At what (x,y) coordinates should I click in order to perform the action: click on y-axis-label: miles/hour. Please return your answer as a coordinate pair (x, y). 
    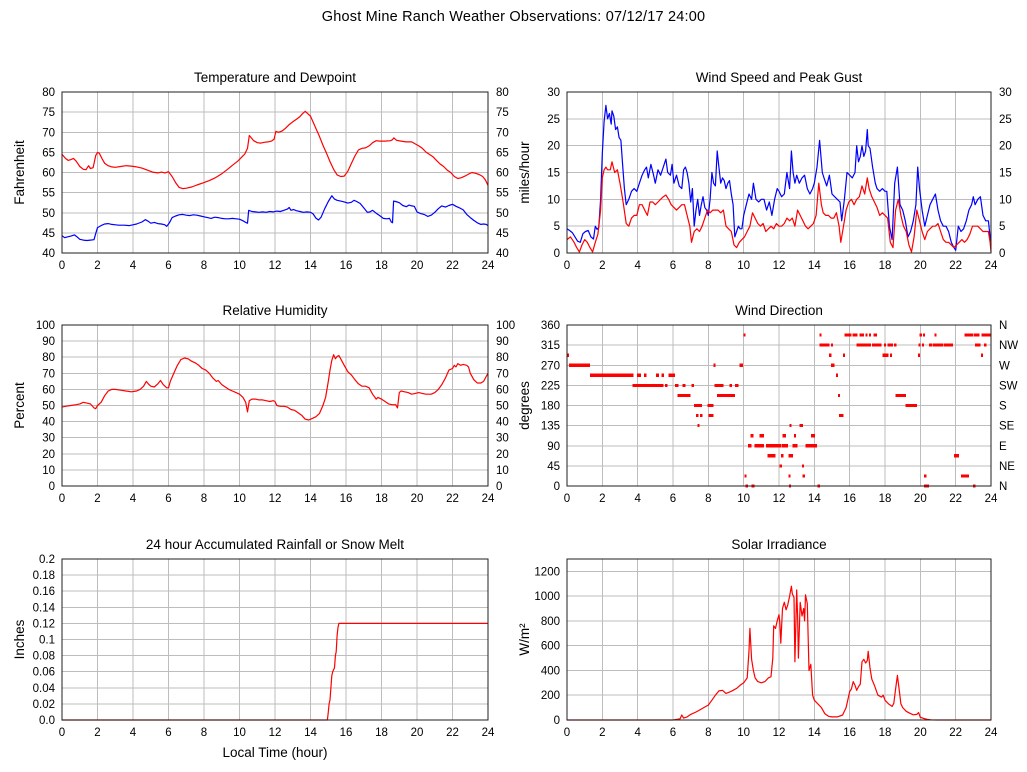
    Looking at the image, I should click on (524, 172).